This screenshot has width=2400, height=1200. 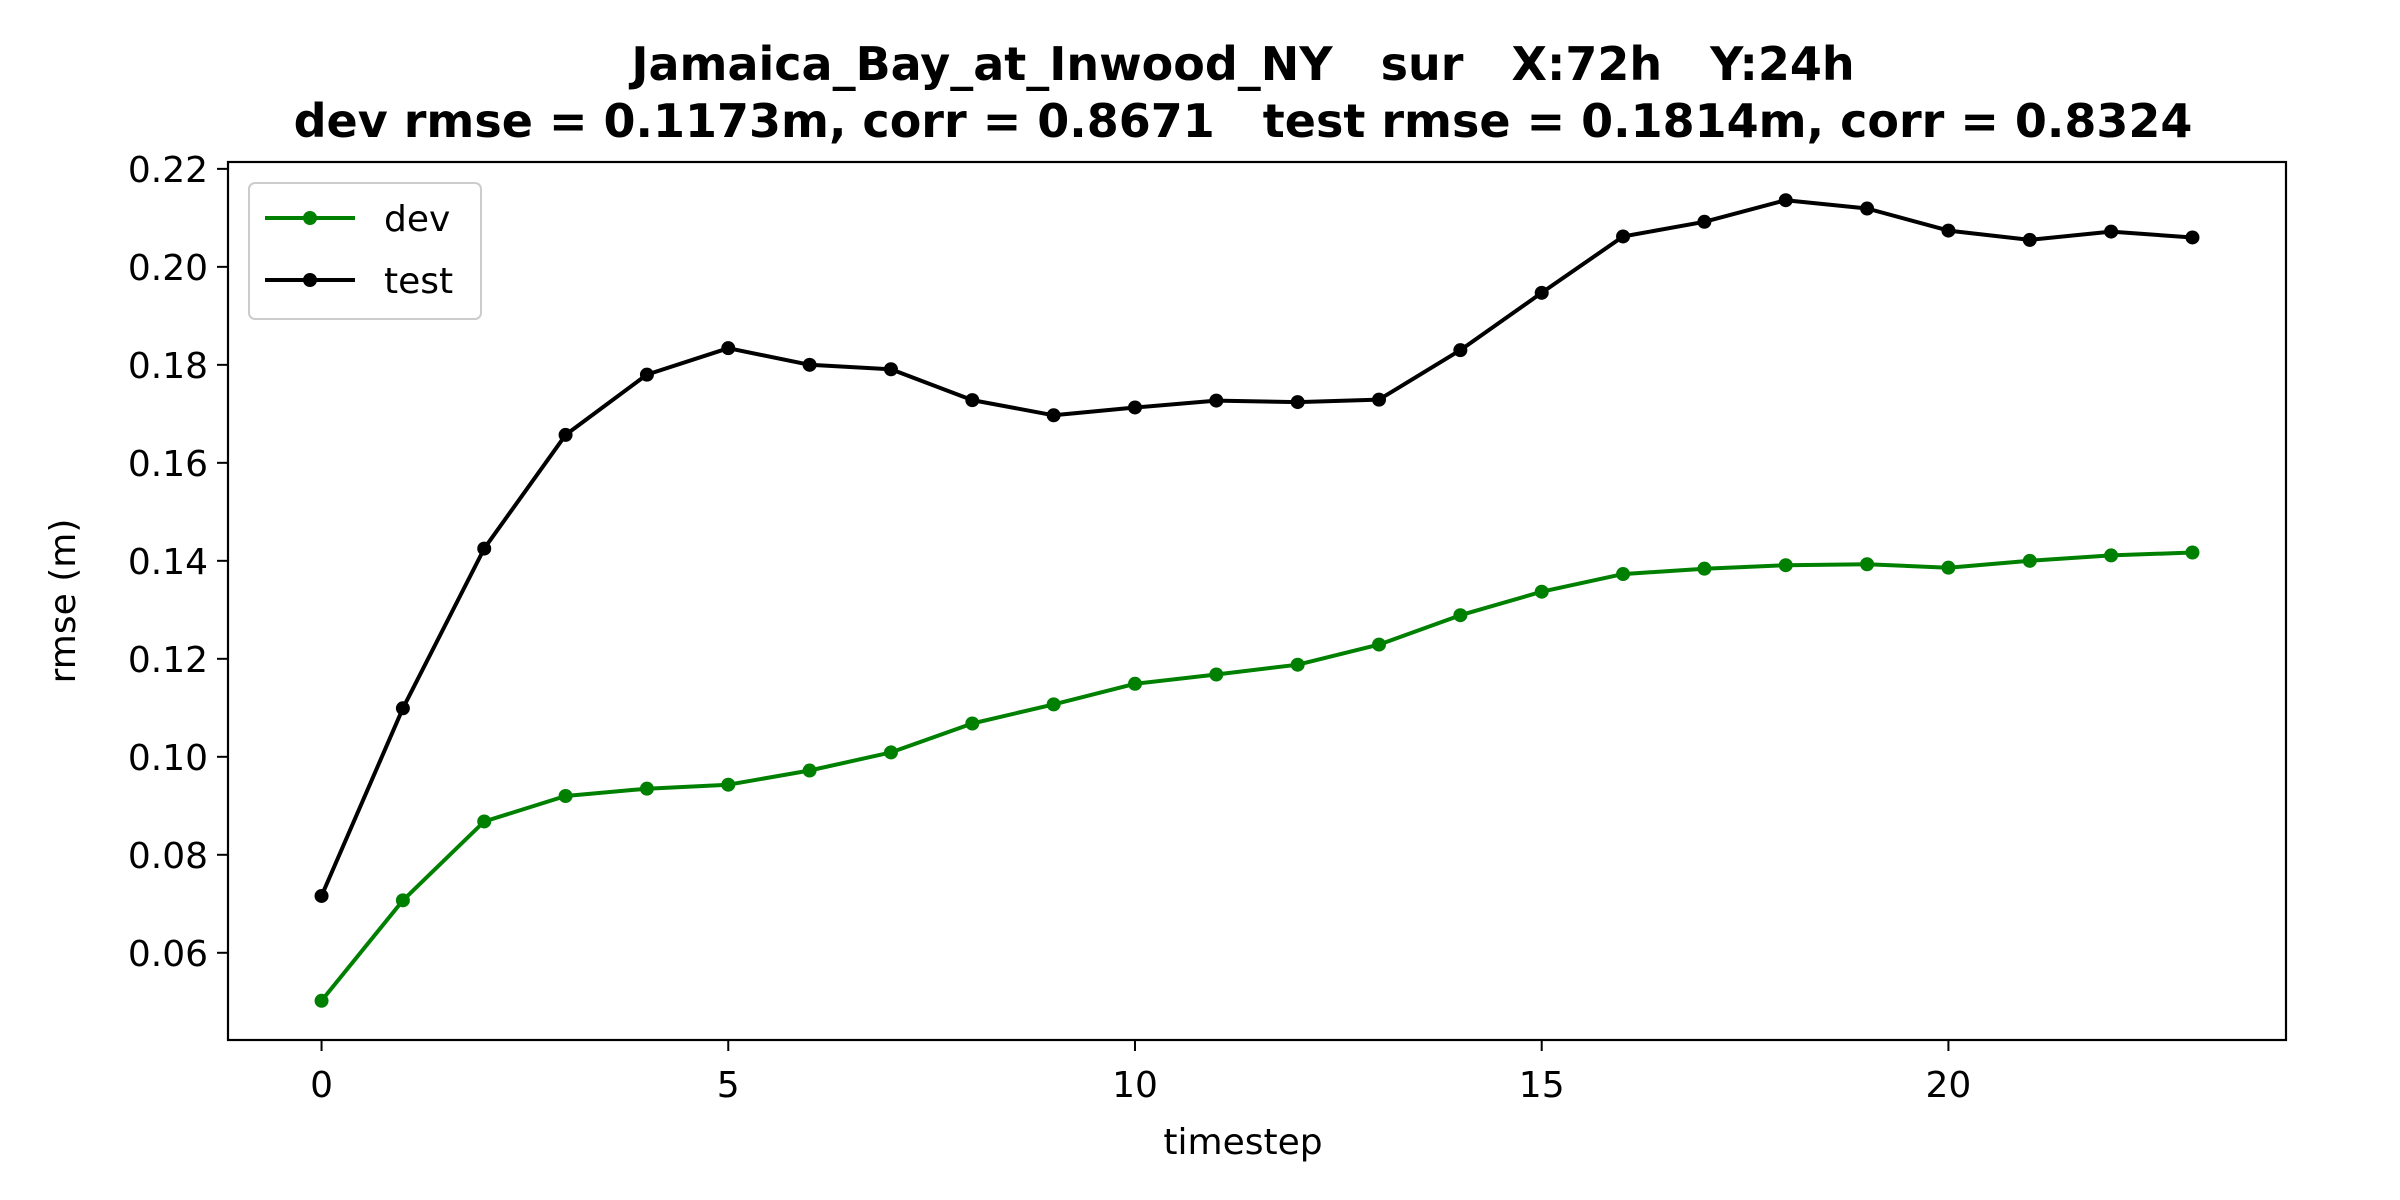 What do you see at coordinates (417, 219) in the screenshot?
I see `legend-label-dev: dev` at bounding box center [417, 219].